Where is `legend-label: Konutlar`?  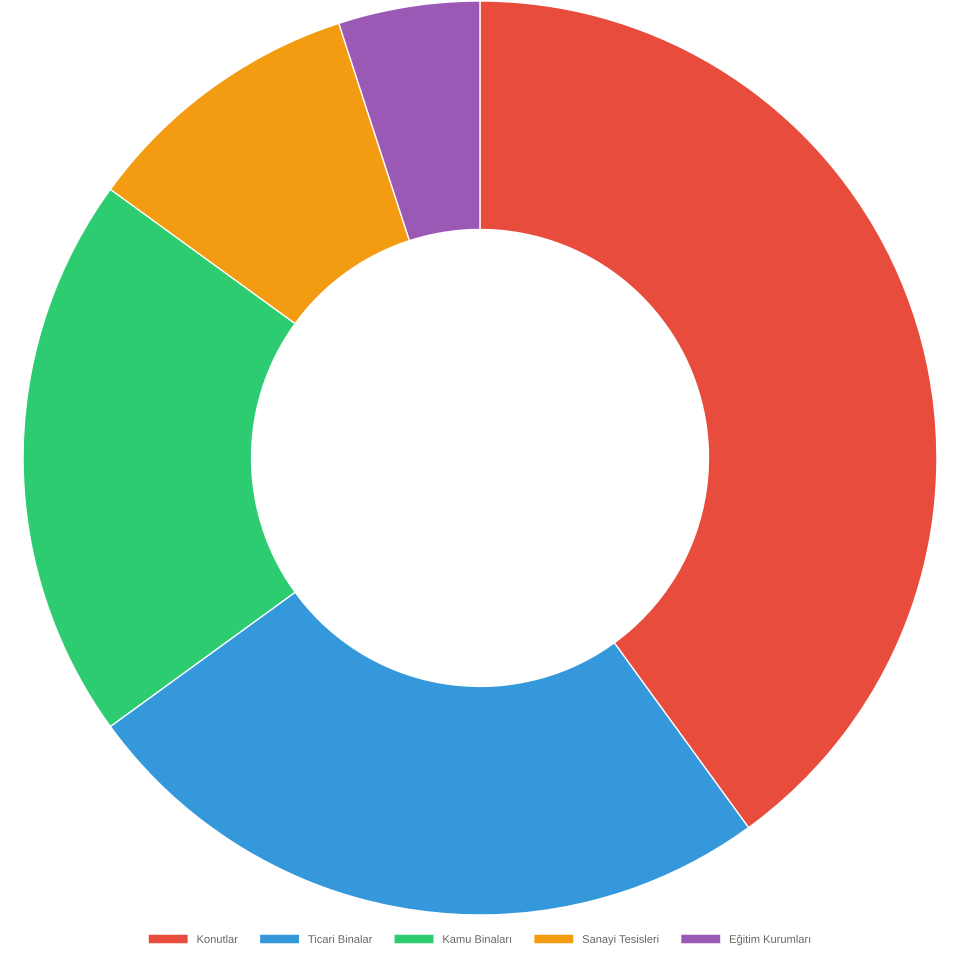 legend-label: Konutlar is located at coordinates (217, 939).